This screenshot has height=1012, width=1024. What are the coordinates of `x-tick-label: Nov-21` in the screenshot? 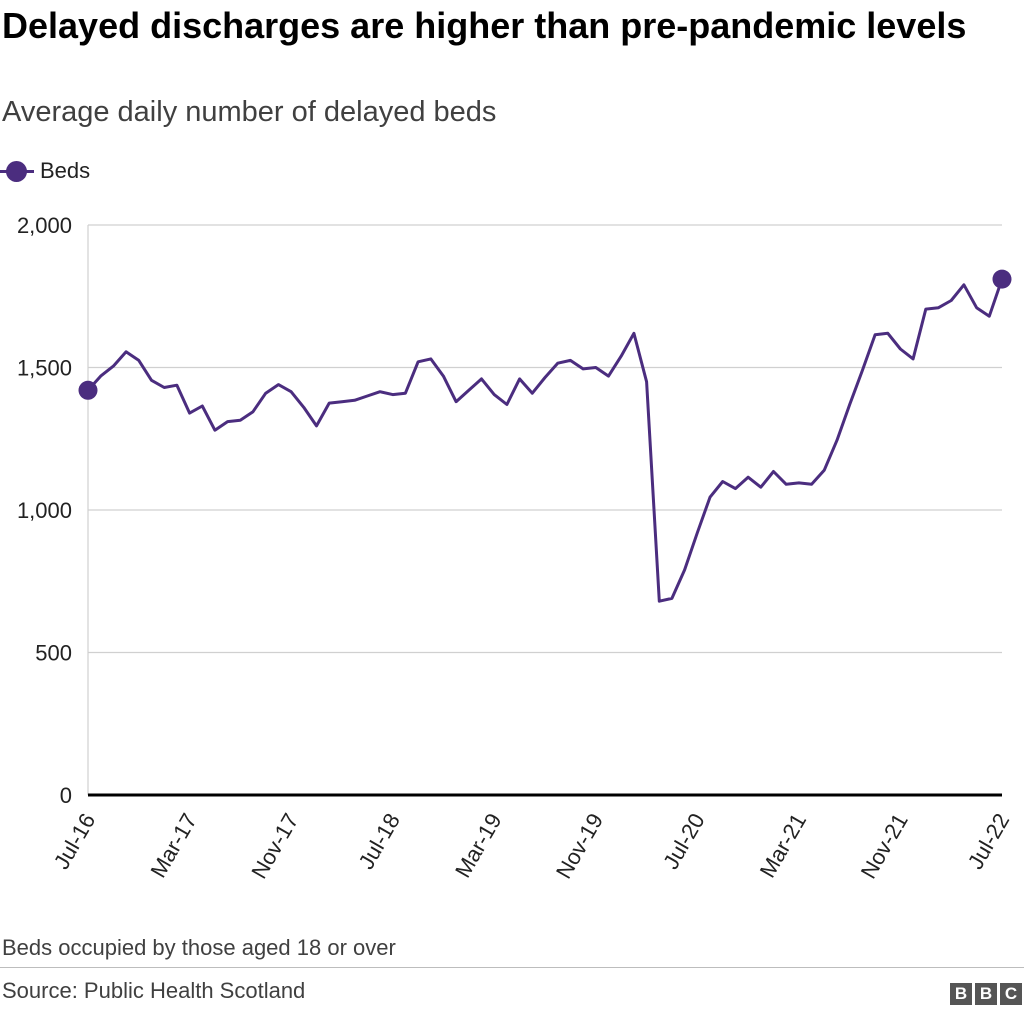 It's located at (884, 846).